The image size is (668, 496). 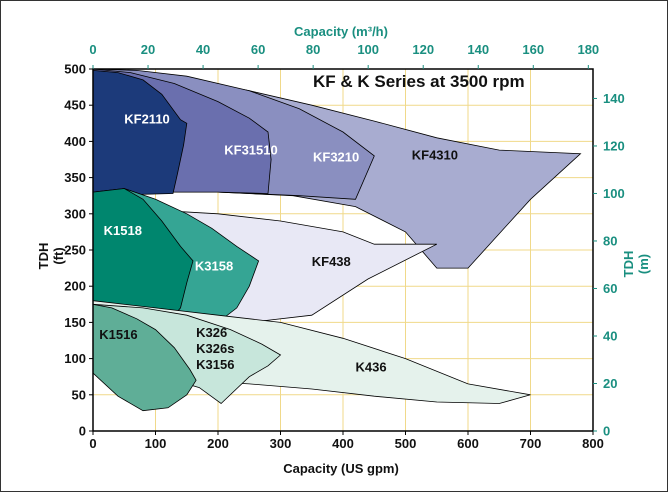 What do you see at coordinates (614, 193) in the screenshot?
I see `y2-tick-label: 100` at bounding box center [614, 193].